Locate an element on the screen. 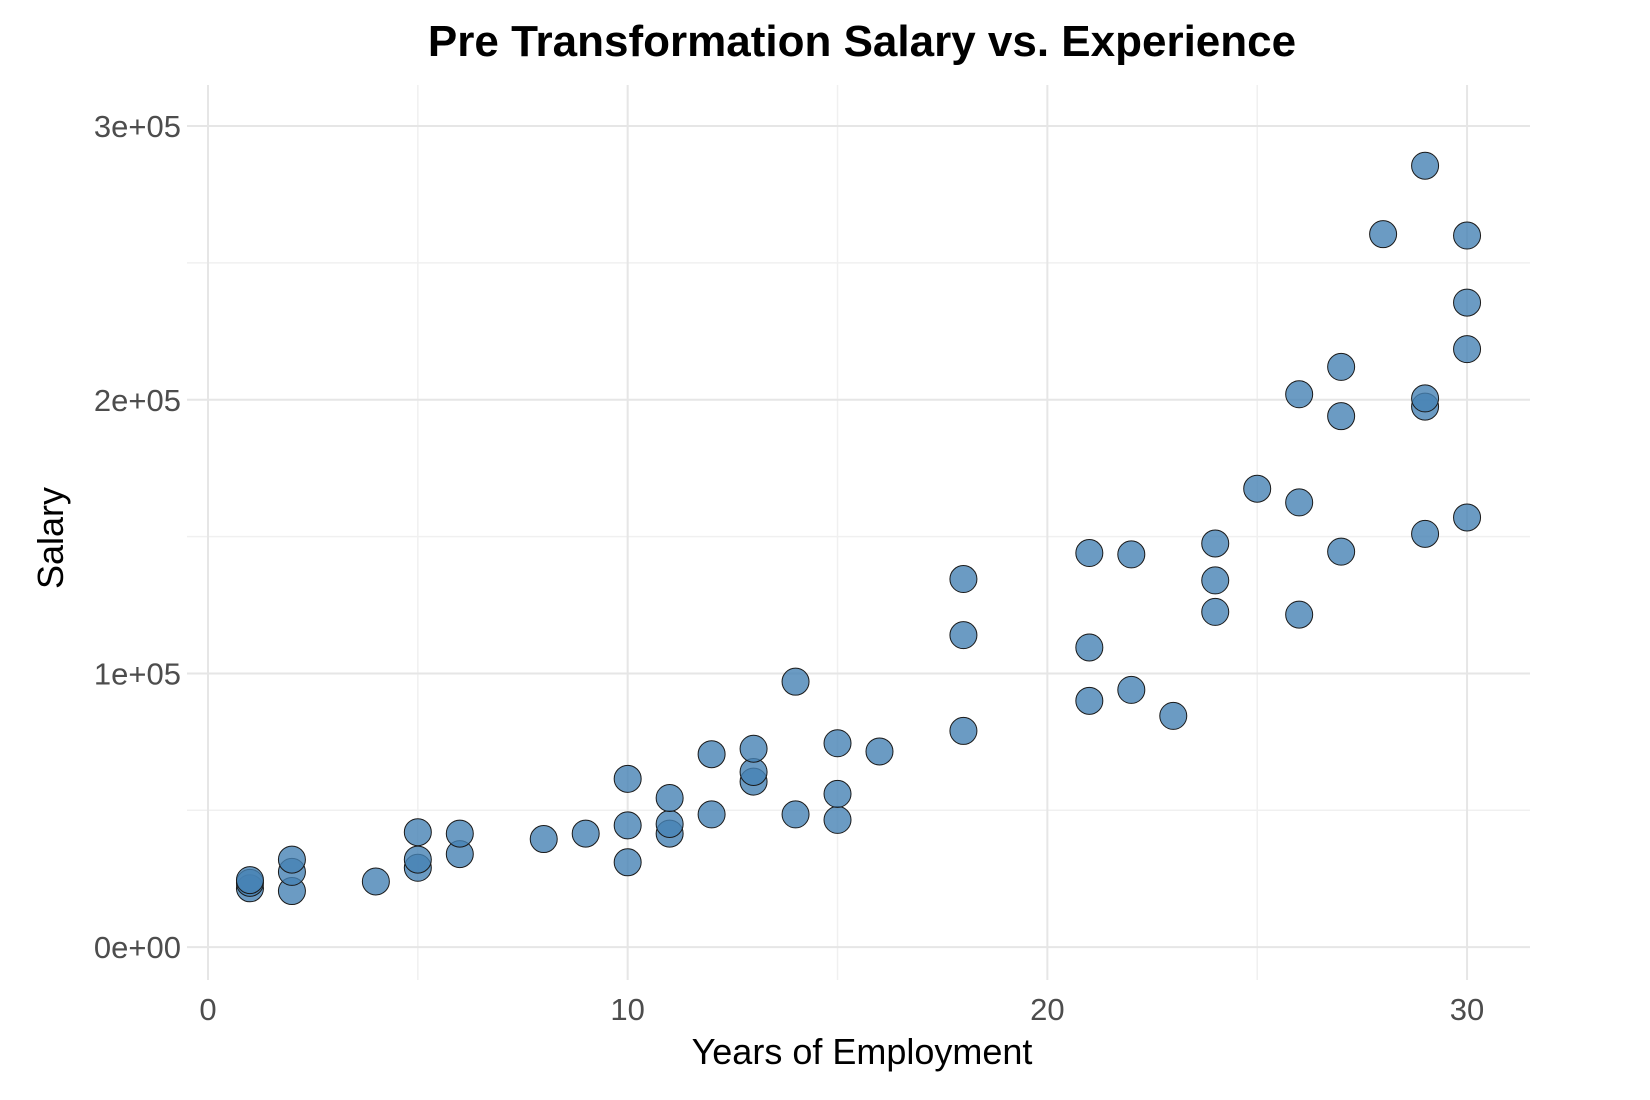 The image size is (1650, 1100). y-tick-label: 2e+05 is located at coordinates (137, 400).